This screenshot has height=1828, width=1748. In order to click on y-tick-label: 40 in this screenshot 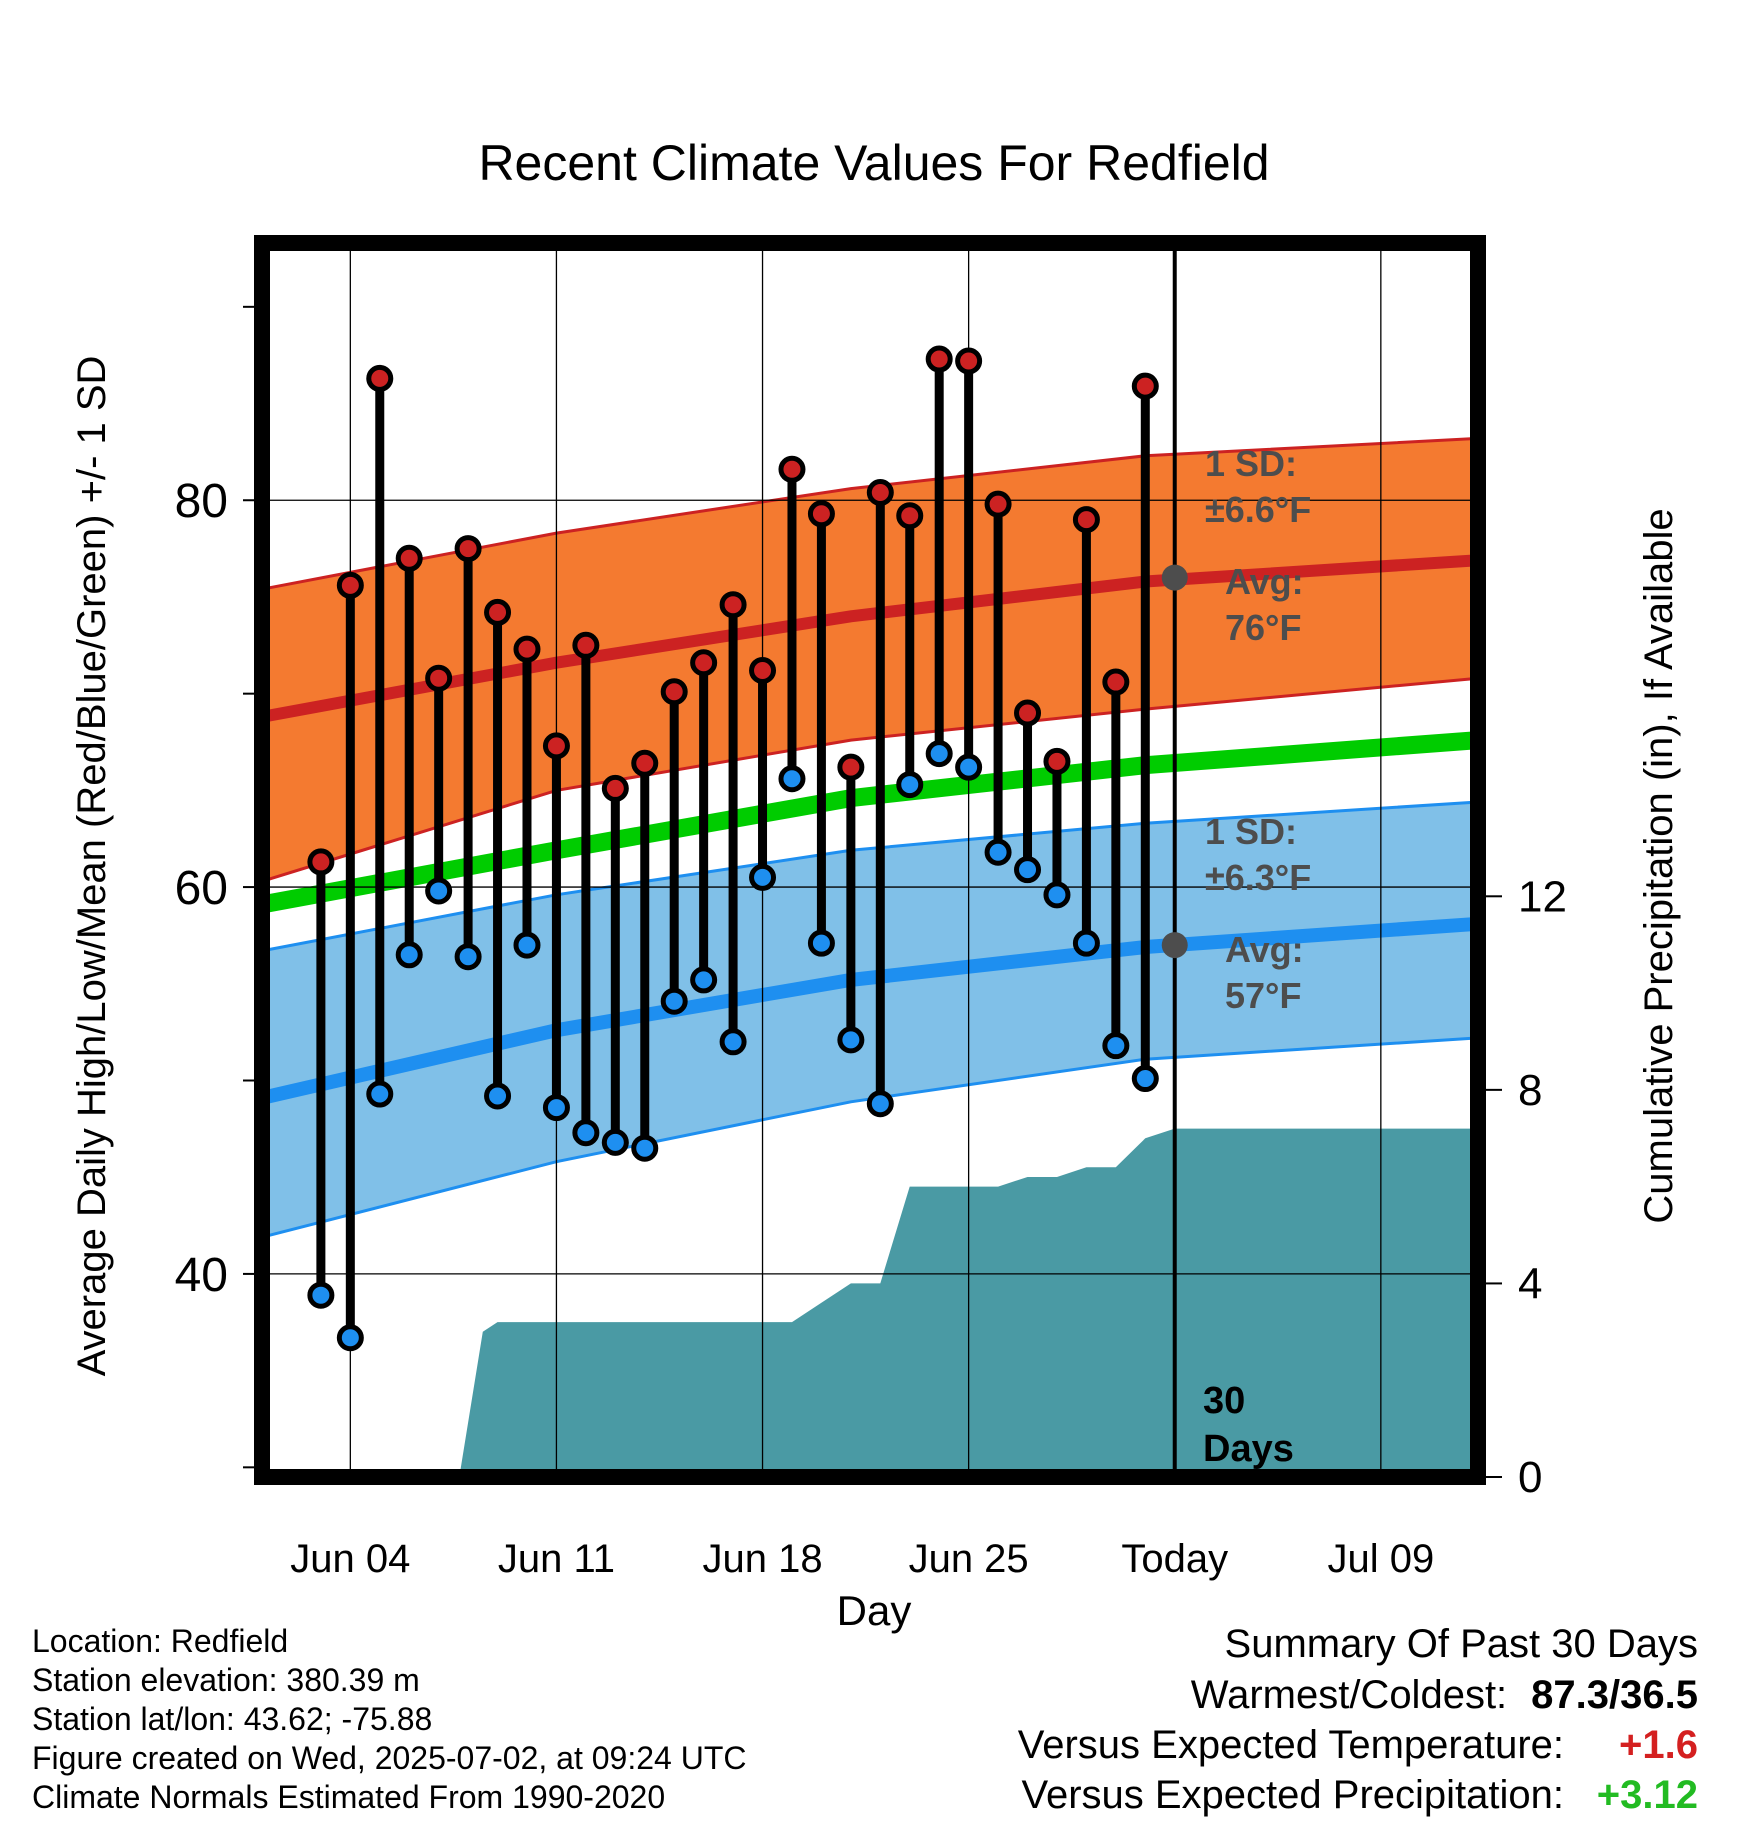, I will do `click(201, 1275)`.